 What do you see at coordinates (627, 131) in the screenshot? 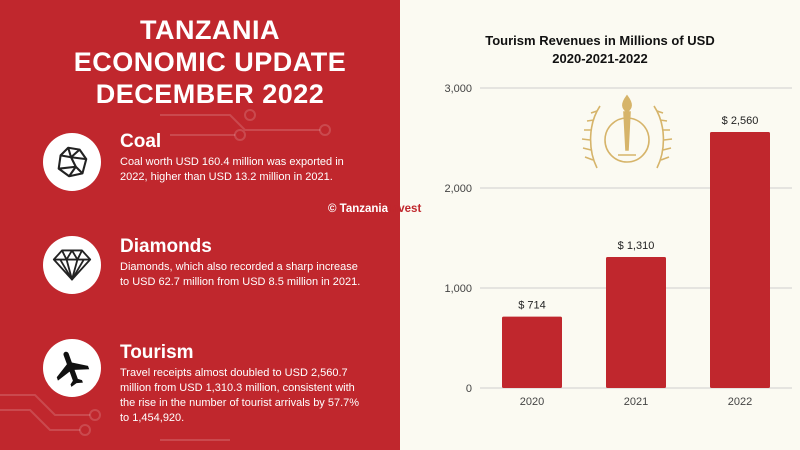
I see `bank-emblem-logo` at bounding box center [627, 131].